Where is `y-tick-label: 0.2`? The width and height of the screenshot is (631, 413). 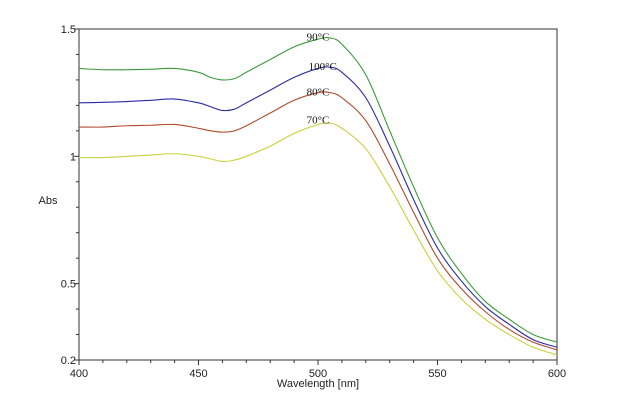 y-tick-label: 0.2 is located at coordinates (68, 361).